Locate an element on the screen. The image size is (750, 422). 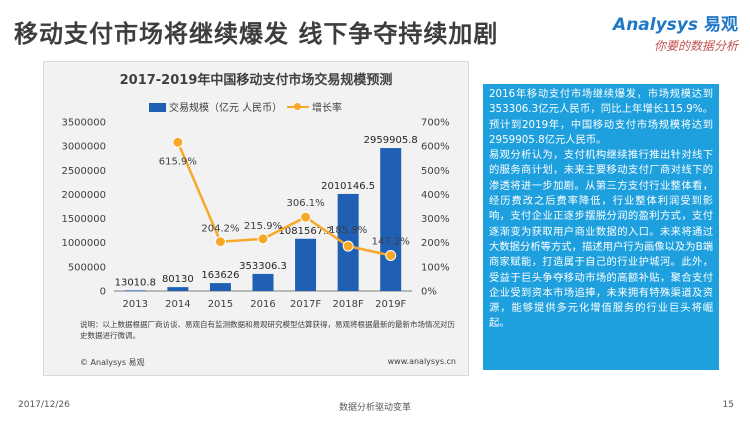
brand-logo: Analysys 易观 你要的数据分析 is located at coordinates (675, 32).